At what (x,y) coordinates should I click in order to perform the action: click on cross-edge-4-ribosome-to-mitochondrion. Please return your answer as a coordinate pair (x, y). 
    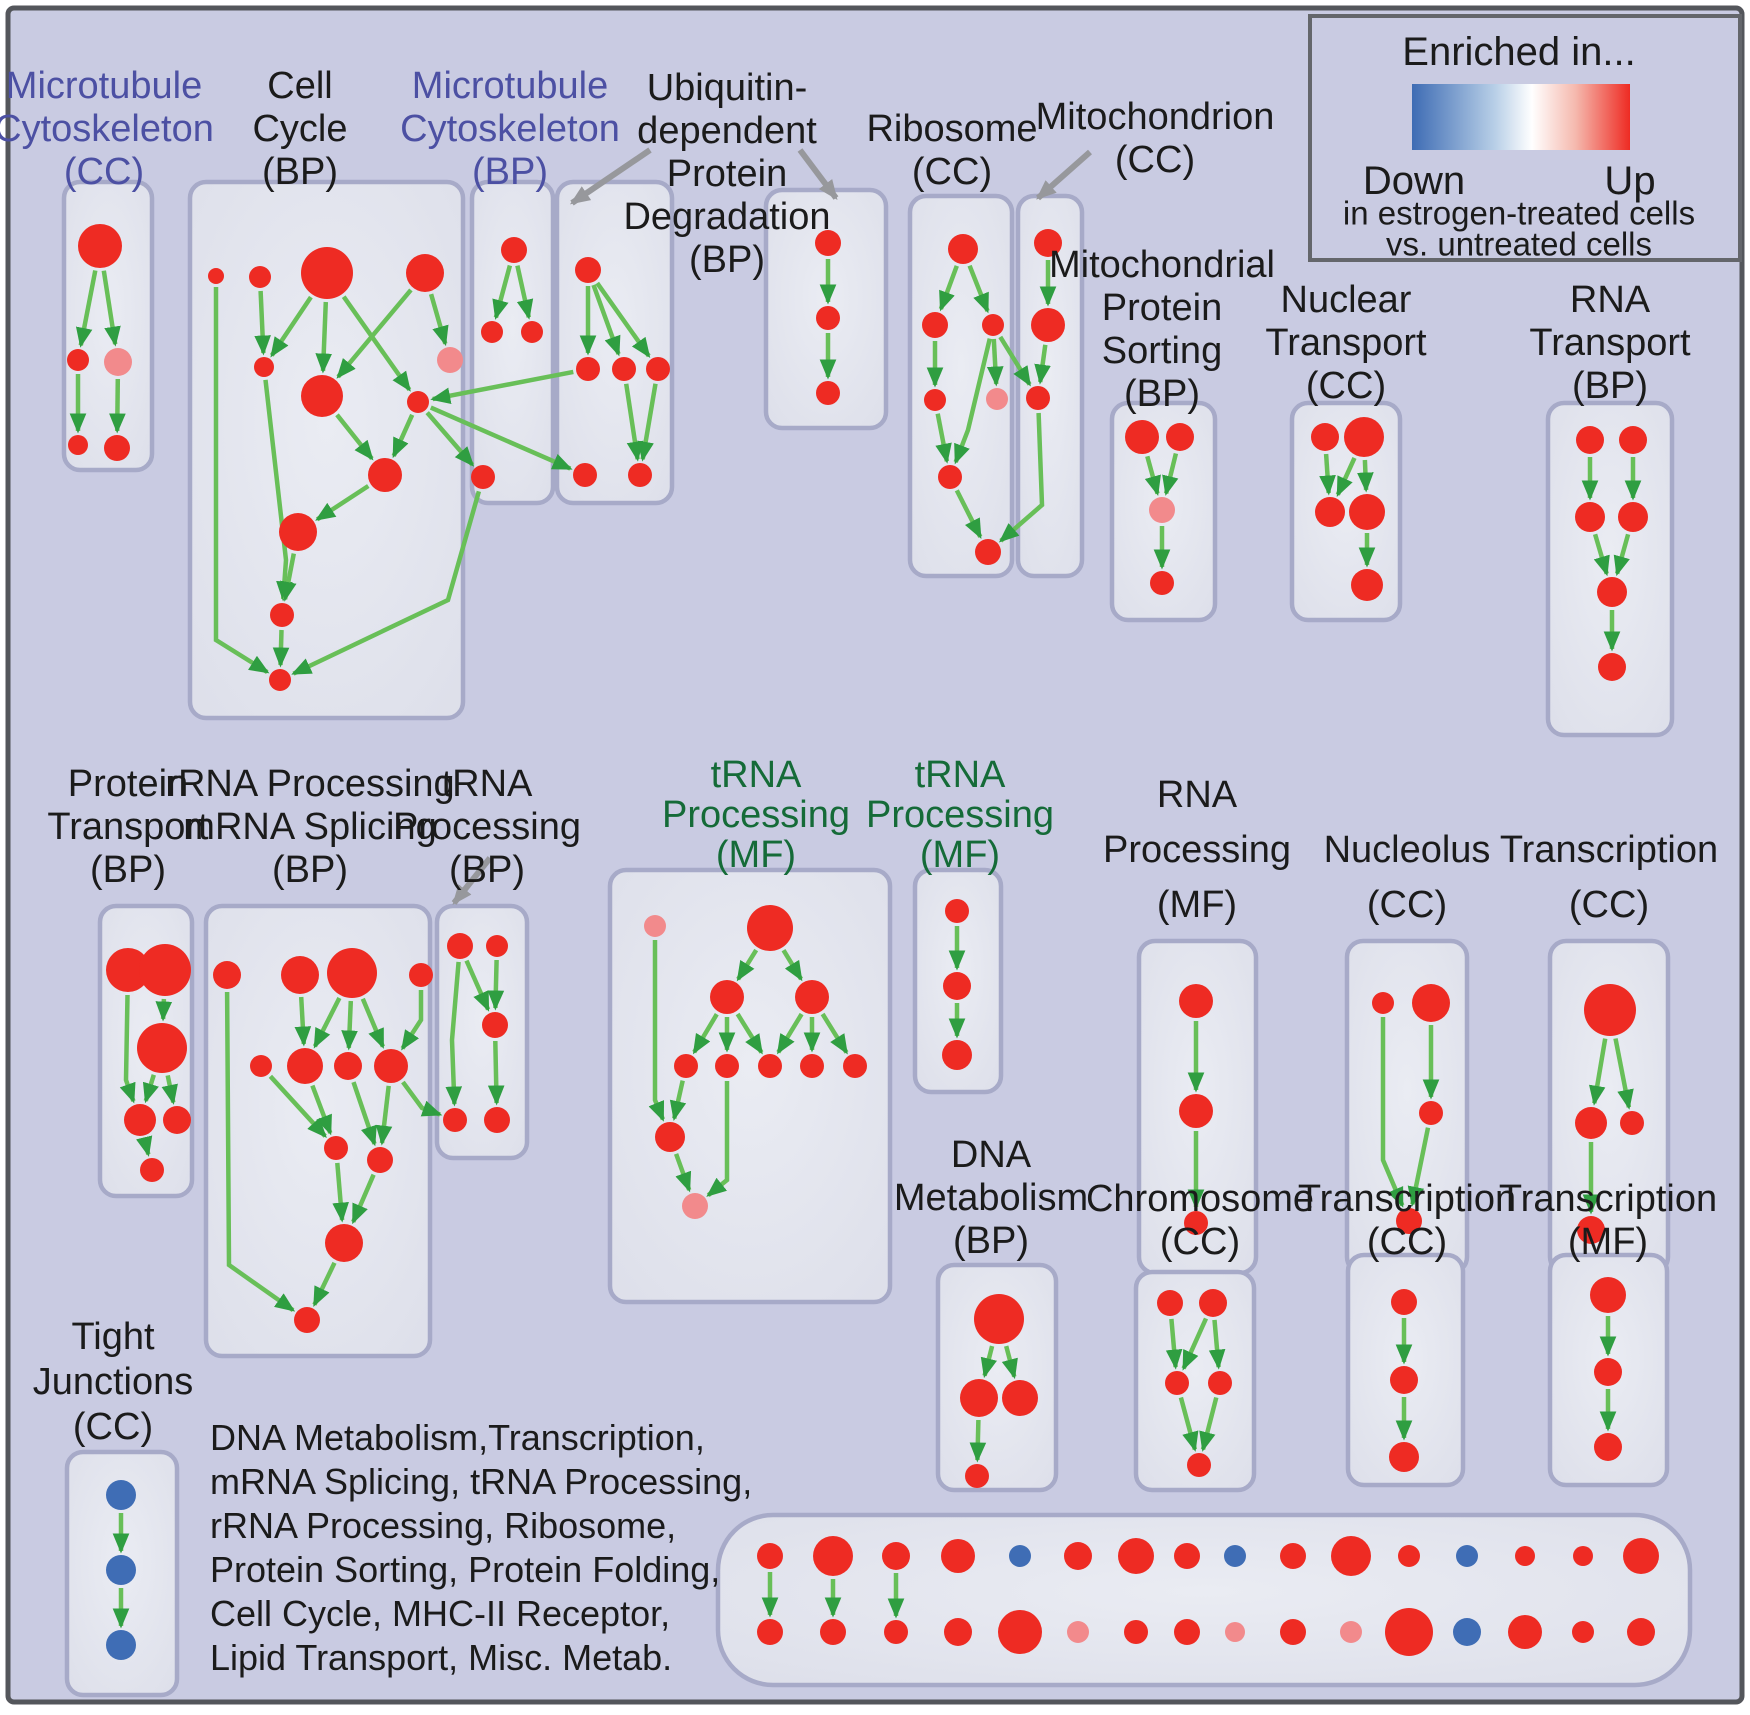
    Looking at the image, I should click on (1015, 361).